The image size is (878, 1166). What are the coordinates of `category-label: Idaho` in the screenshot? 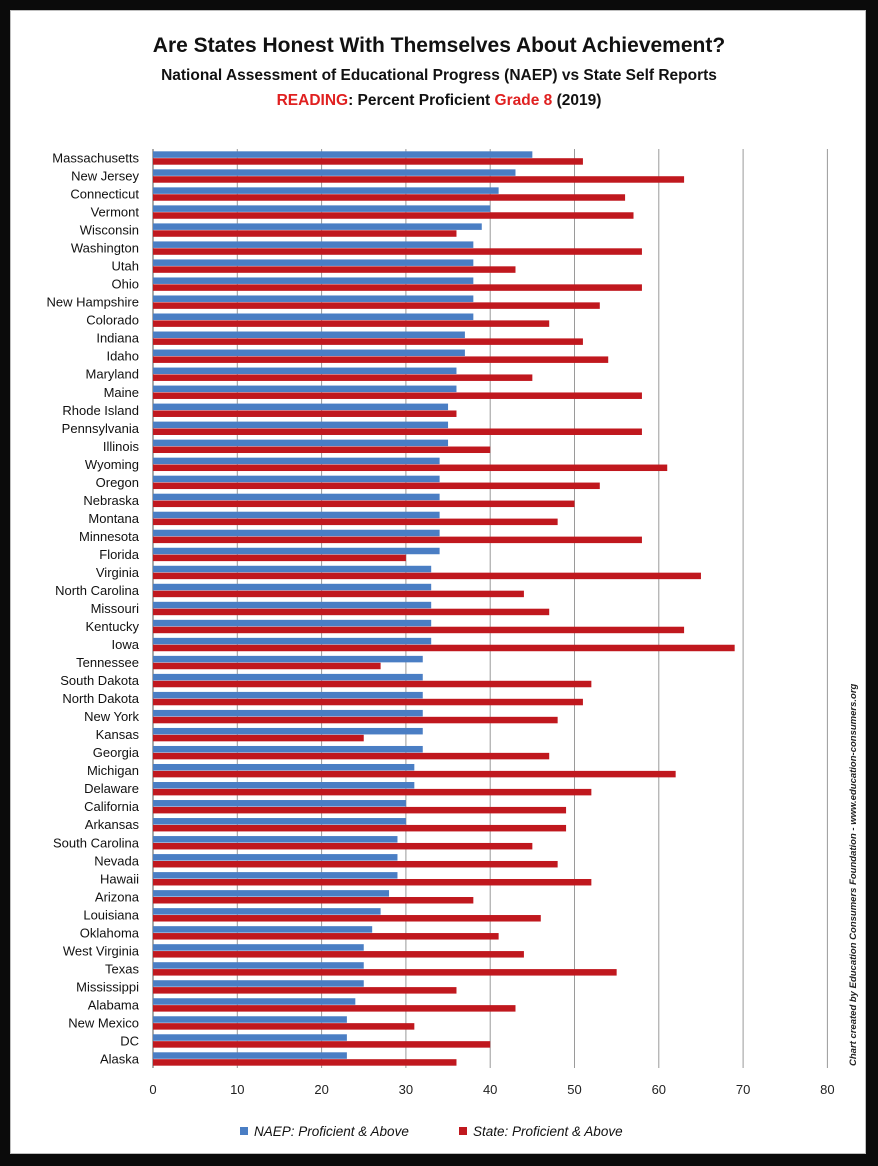 It's located at (122, 356).